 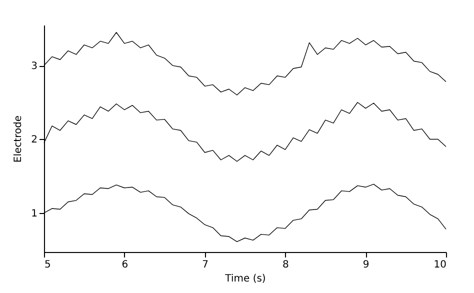 What do you see at coordinates (34, 66) in the screenshot?
I see `y-tick-label: 3` at bounding box center [34, 66].